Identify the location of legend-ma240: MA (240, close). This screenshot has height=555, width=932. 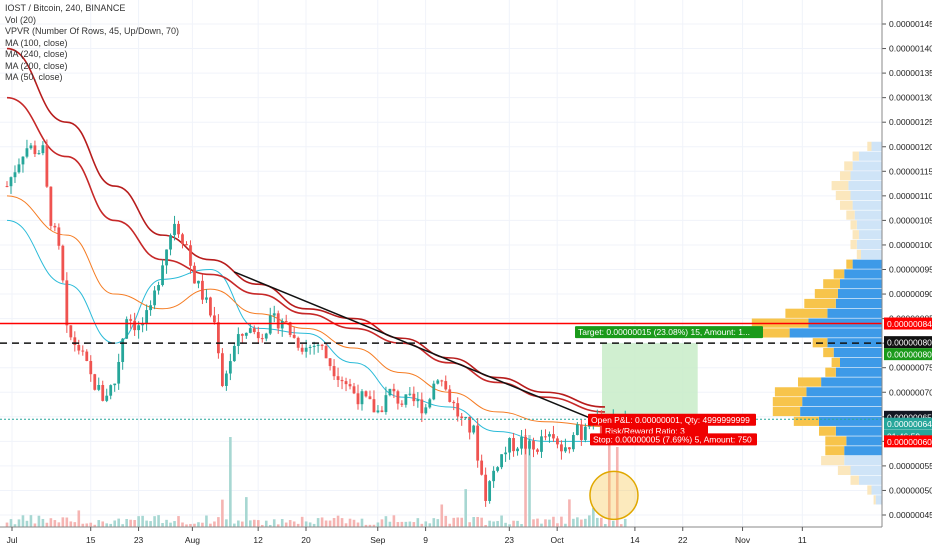
(36, 54).